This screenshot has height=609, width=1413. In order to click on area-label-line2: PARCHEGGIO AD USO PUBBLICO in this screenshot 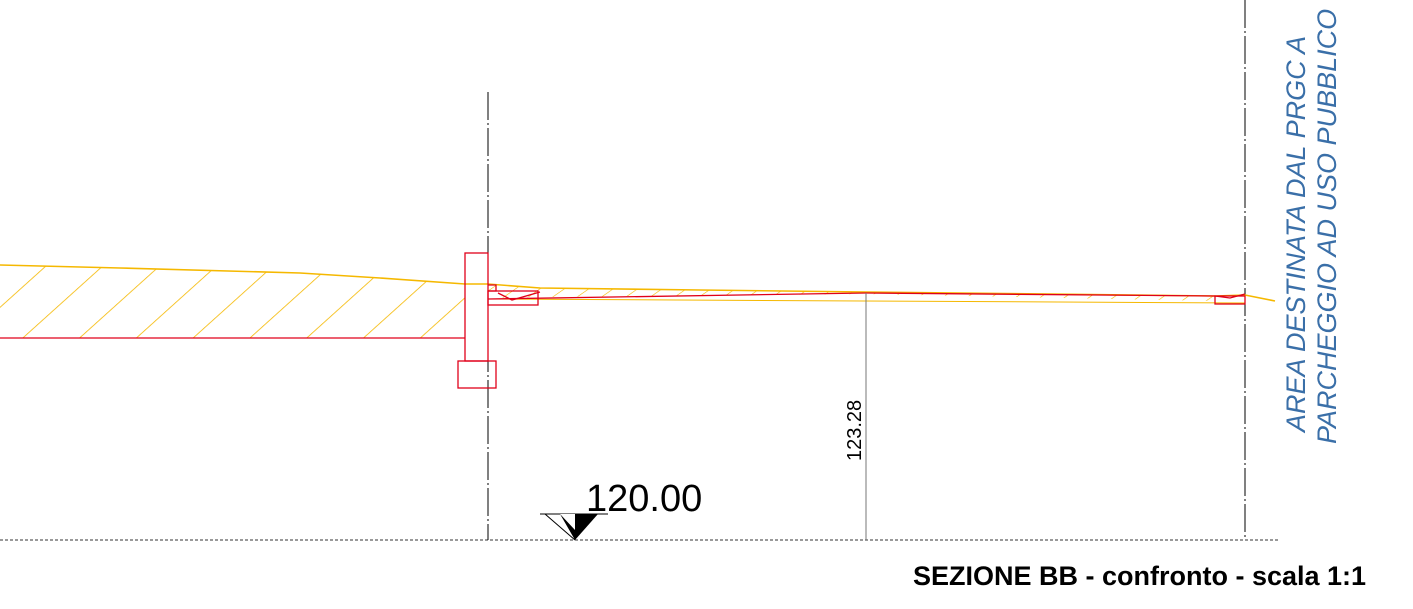, I will do `click(1327, 226)`.